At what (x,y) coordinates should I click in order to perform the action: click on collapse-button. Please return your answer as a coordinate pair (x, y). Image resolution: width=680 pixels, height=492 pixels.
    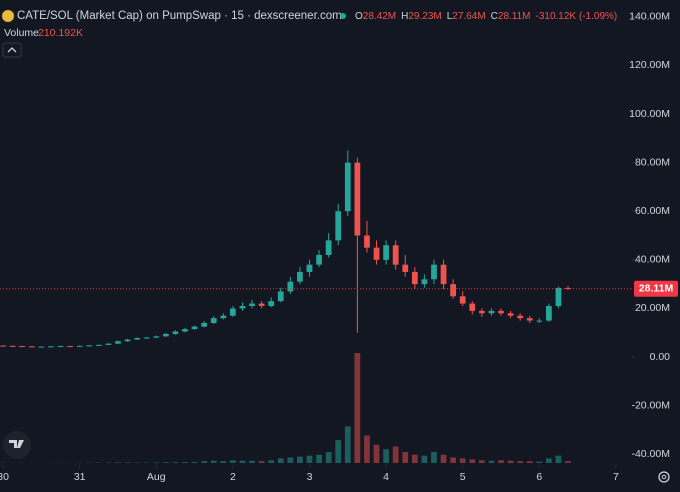
    Looking at the image, I should click on (12, 50).